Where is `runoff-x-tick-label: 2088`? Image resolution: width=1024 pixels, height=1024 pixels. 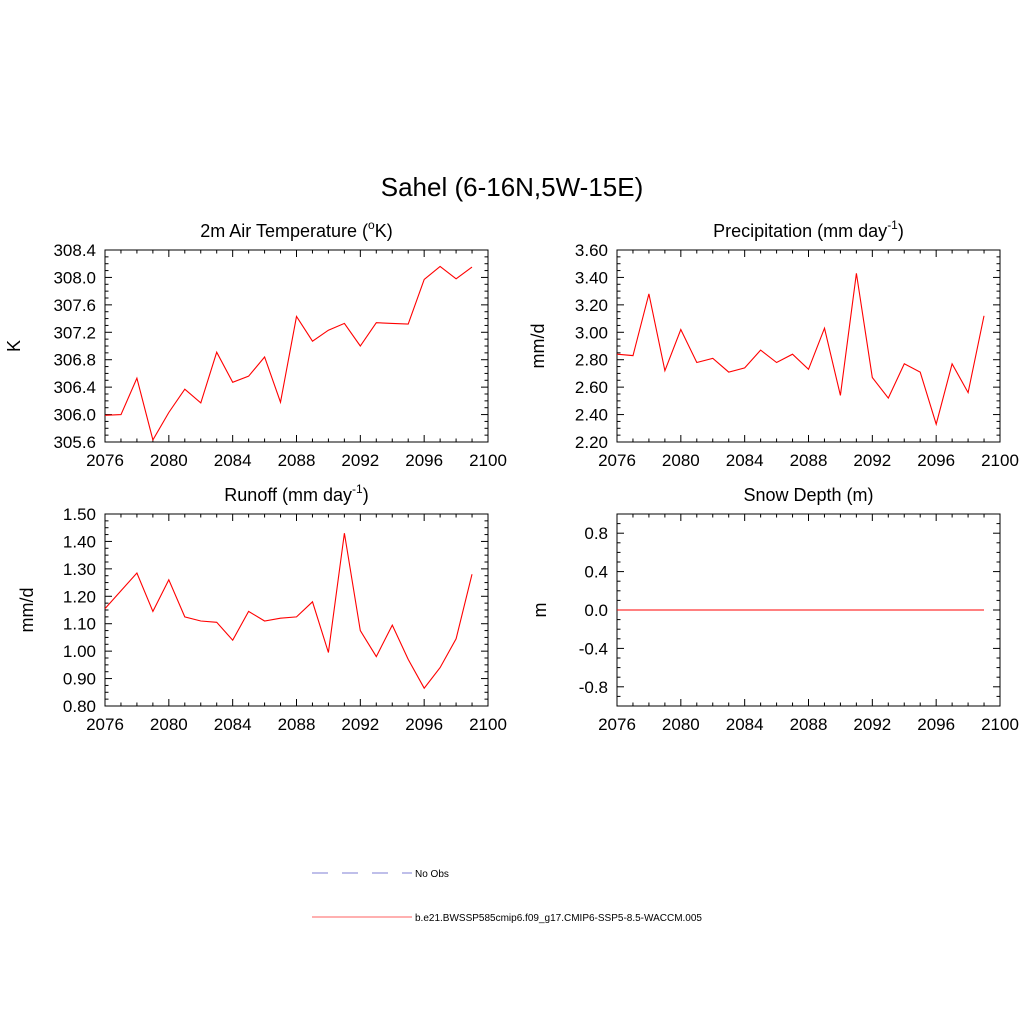 runoff-x-tick-label: 2088 is located at coordinates (297, 724).